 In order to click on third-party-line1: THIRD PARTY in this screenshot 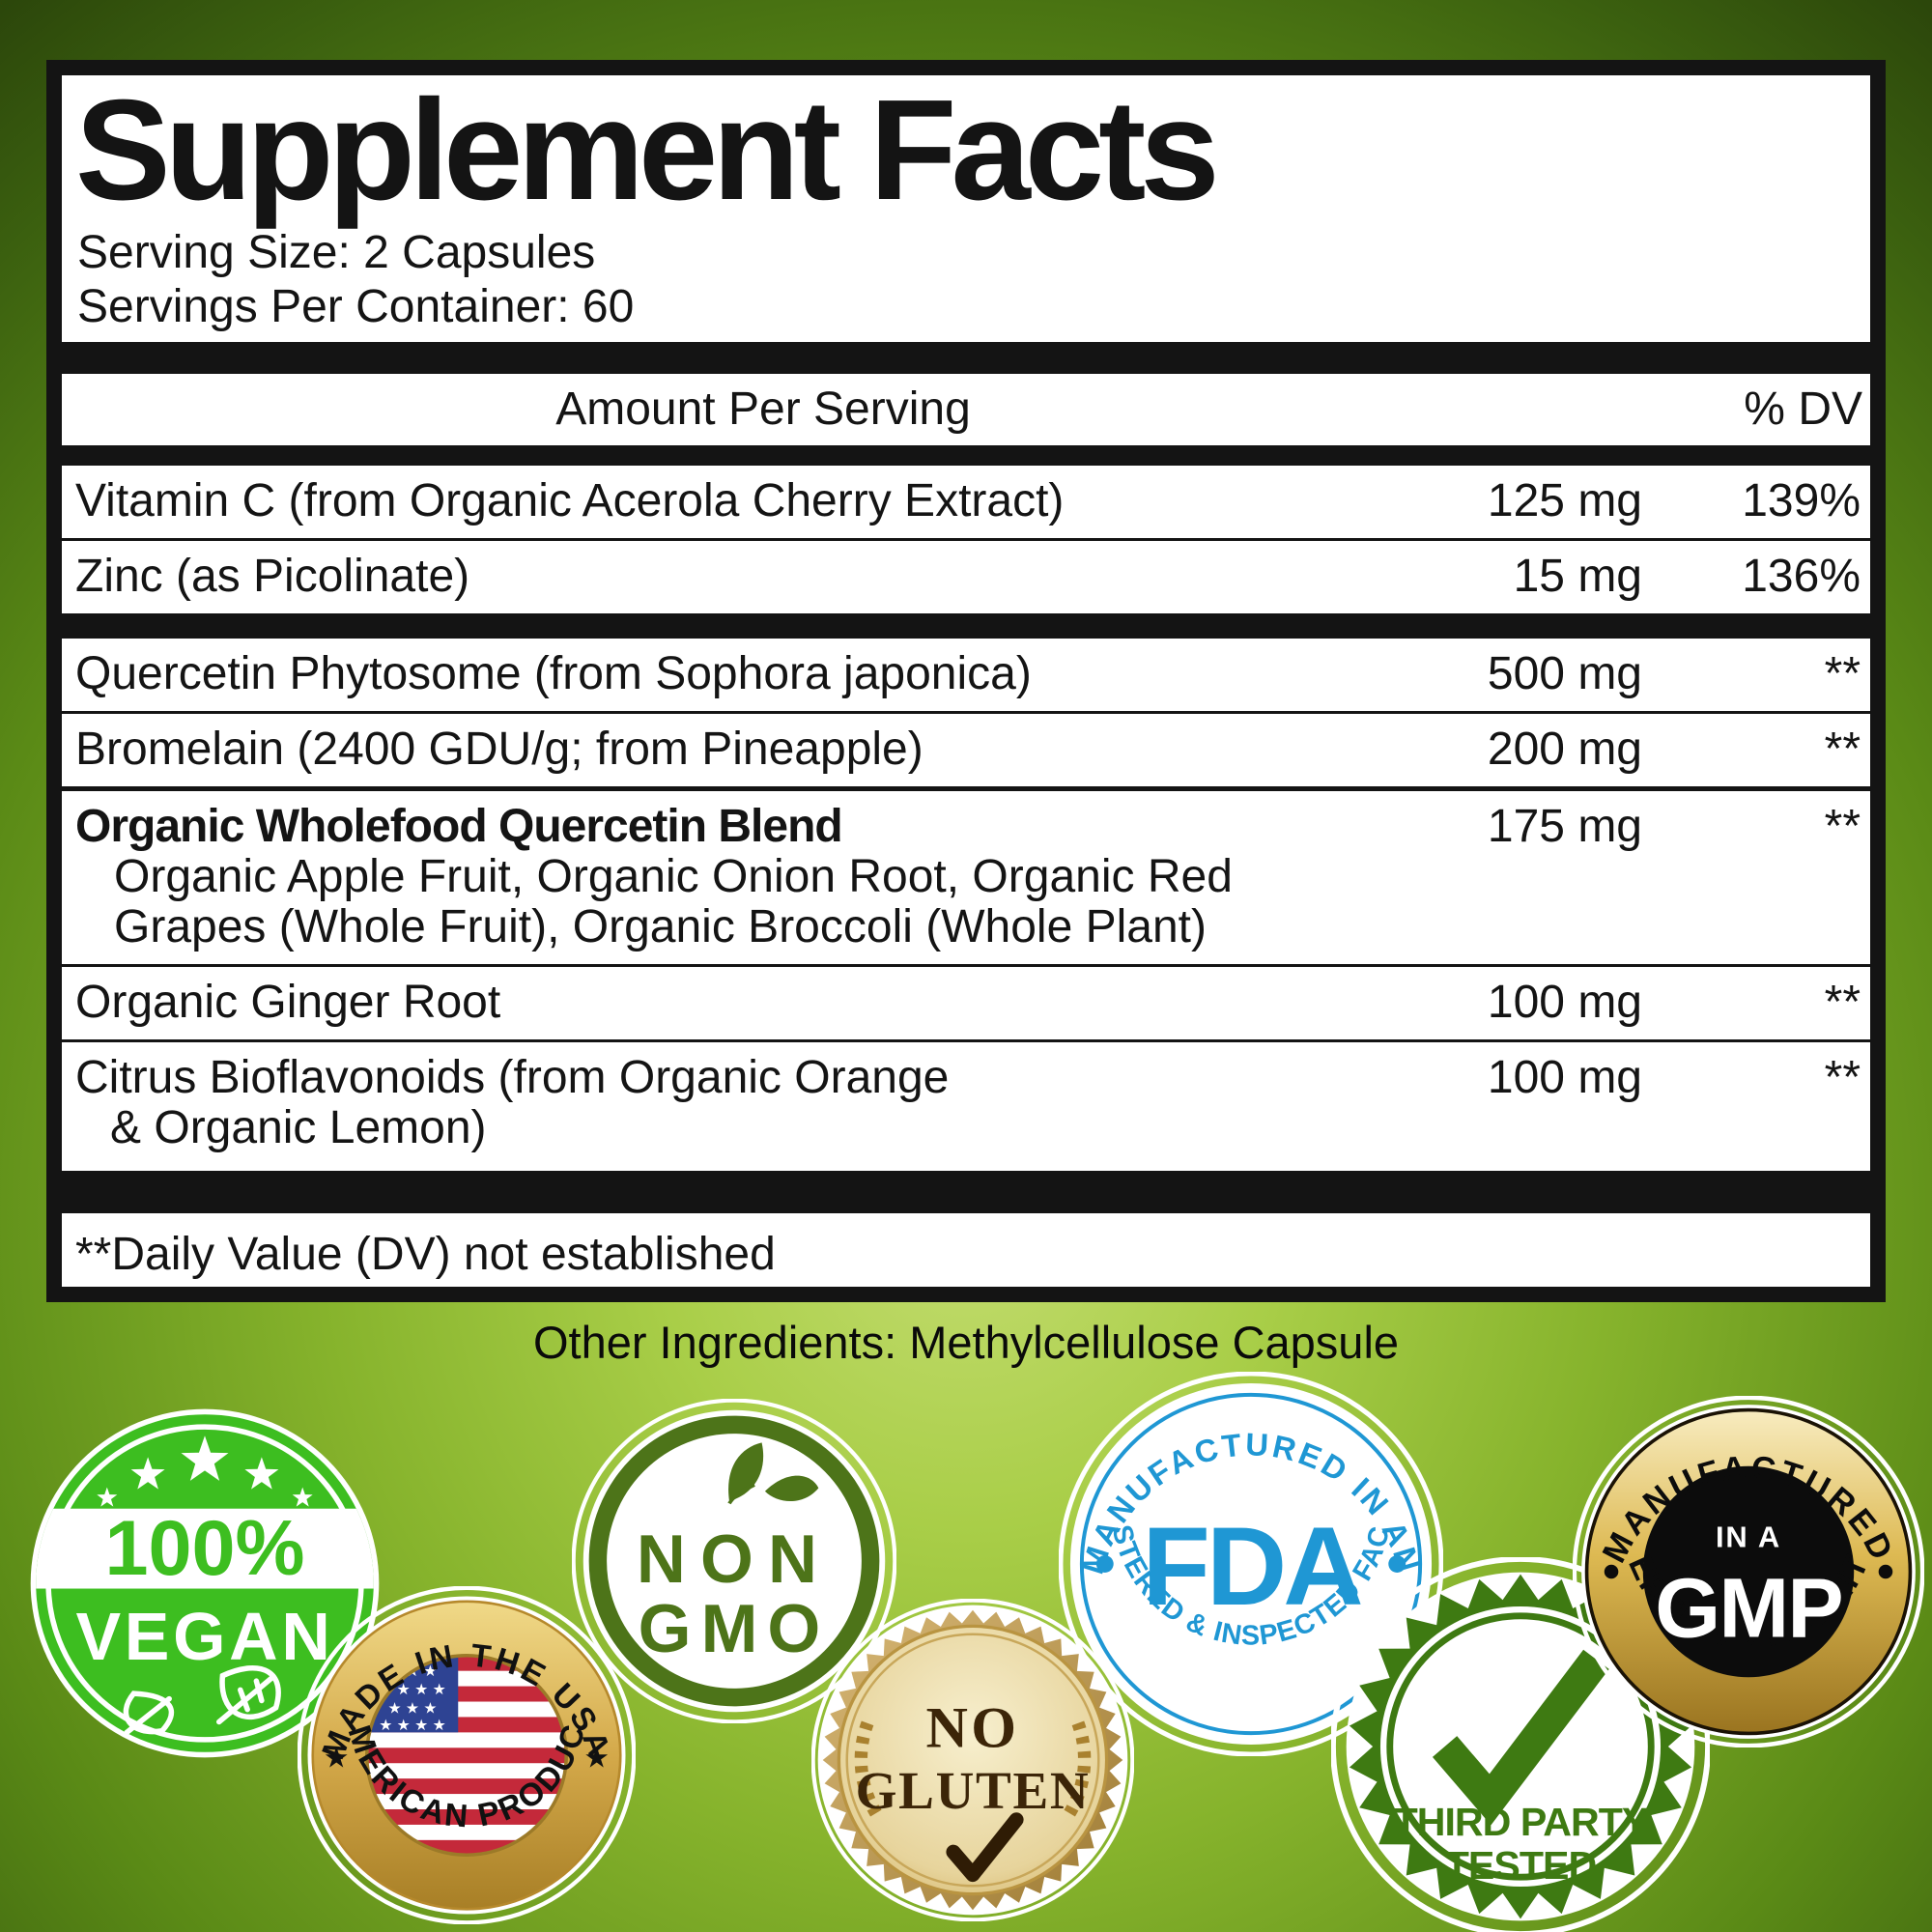, I will do `click(1521, 1822)`.